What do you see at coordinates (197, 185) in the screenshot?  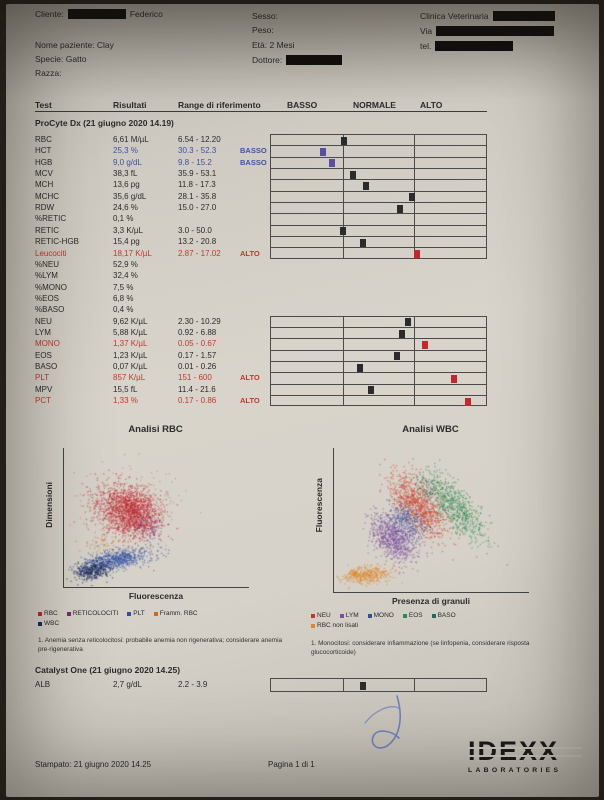 I see `reference-range: 11.8 - 17.3` at bounding box center [197, 185].